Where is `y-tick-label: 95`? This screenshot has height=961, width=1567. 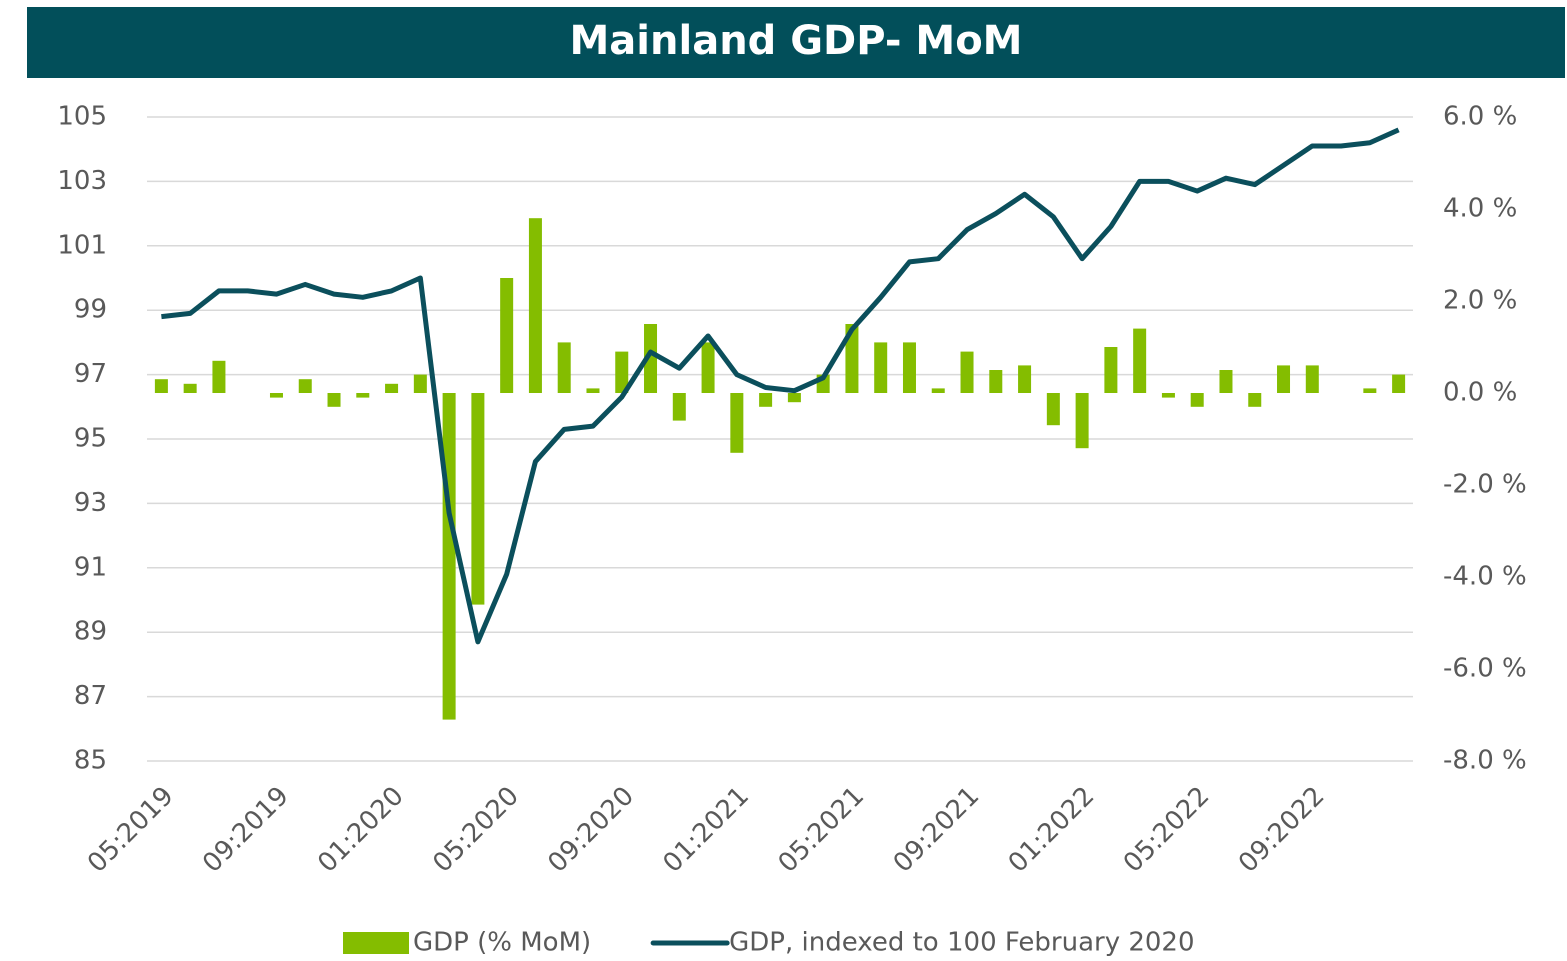 y-tick-label: 95 is located at coordinates (90, 439).